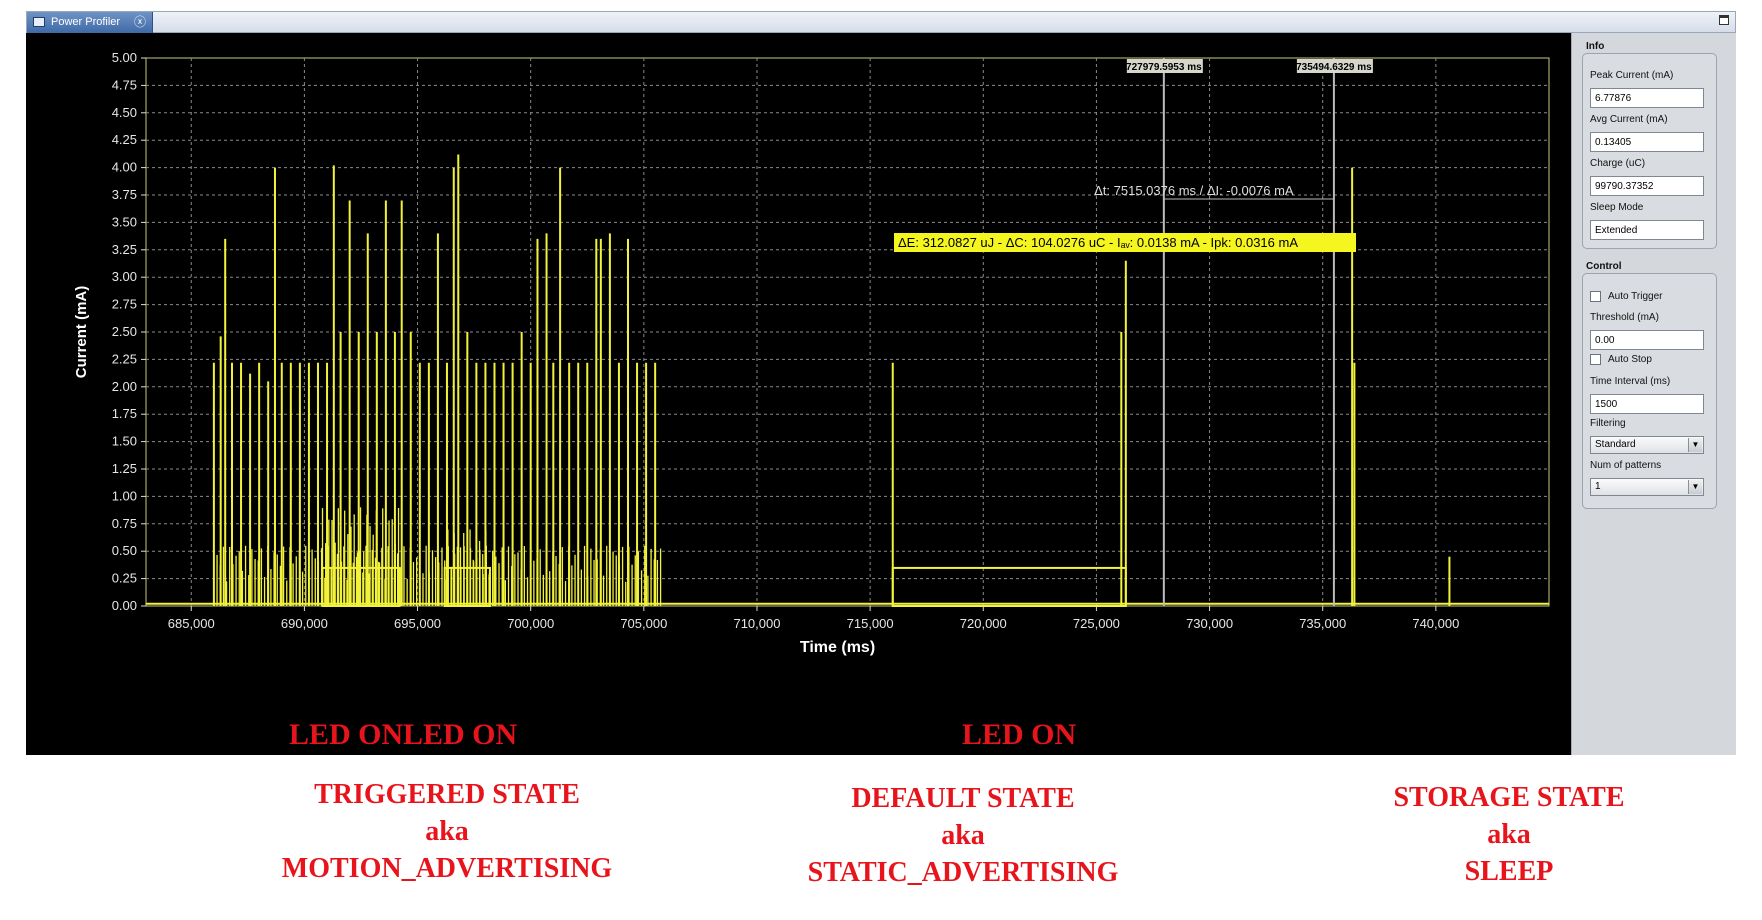 This screenshot has width=1762, height=920. Describe the element at coordinates (124, 441) in the screenshot. I see `y-tick-label: 1.50` at that location.